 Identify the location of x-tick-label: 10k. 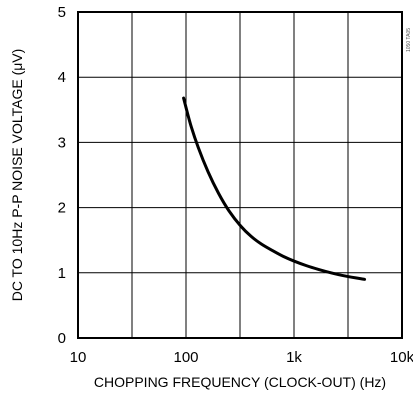
(401, 357).